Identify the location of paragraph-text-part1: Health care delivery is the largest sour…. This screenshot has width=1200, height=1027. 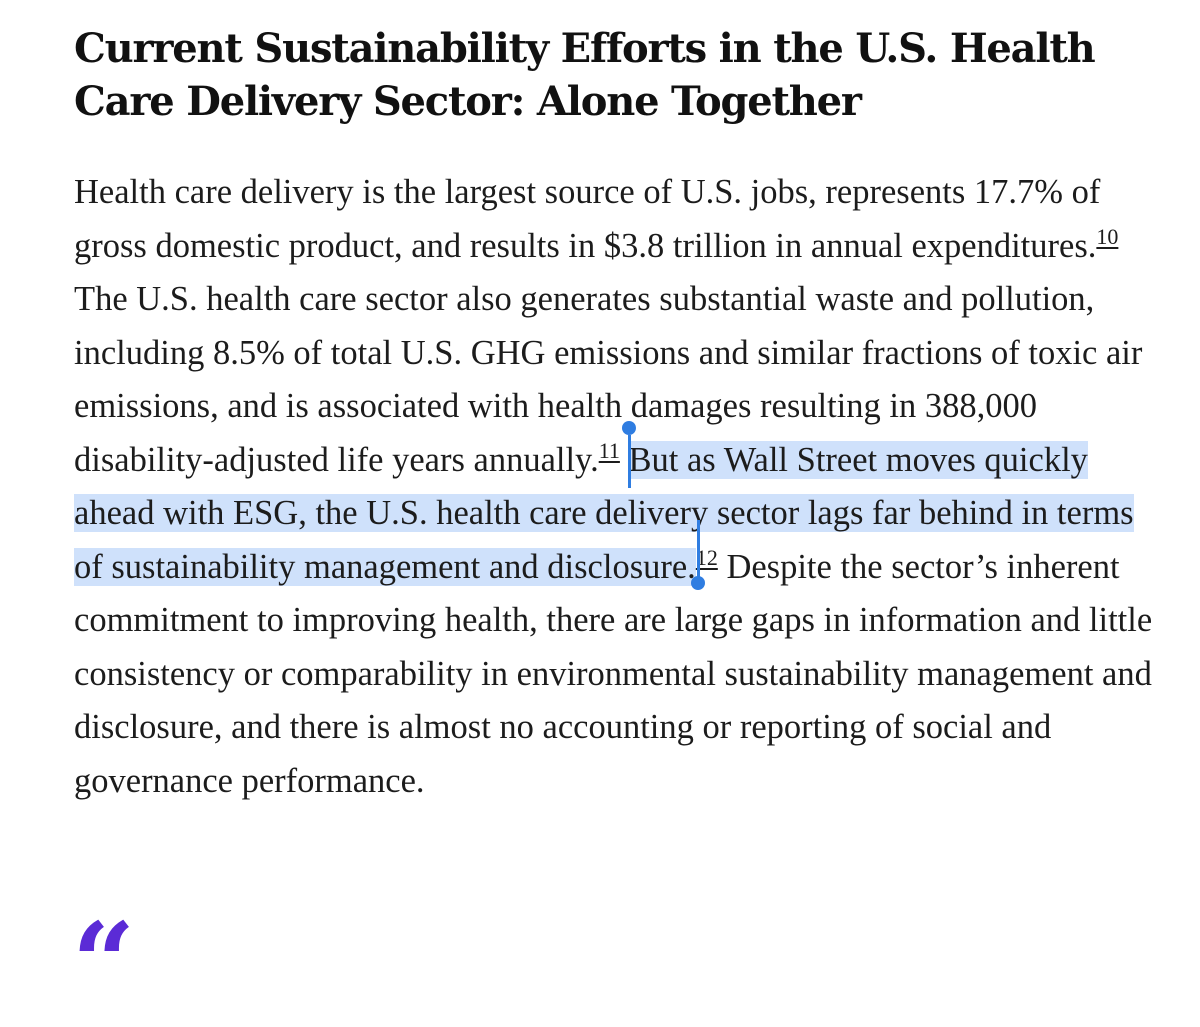
(587, 219).